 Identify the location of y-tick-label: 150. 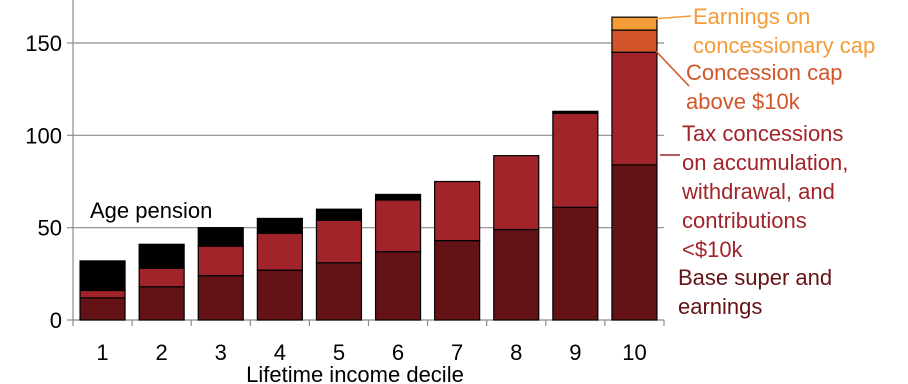
(43, 43).